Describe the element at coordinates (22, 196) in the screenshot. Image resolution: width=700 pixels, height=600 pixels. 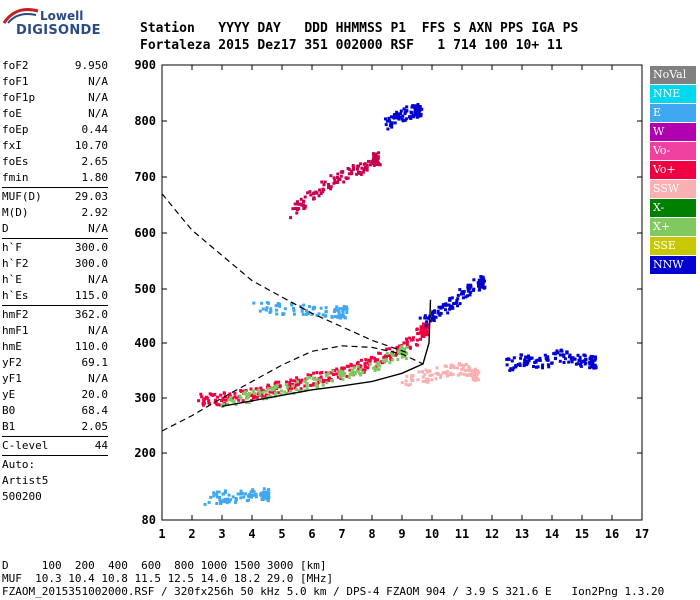
I see `param-name: MUF(D)` at that location.